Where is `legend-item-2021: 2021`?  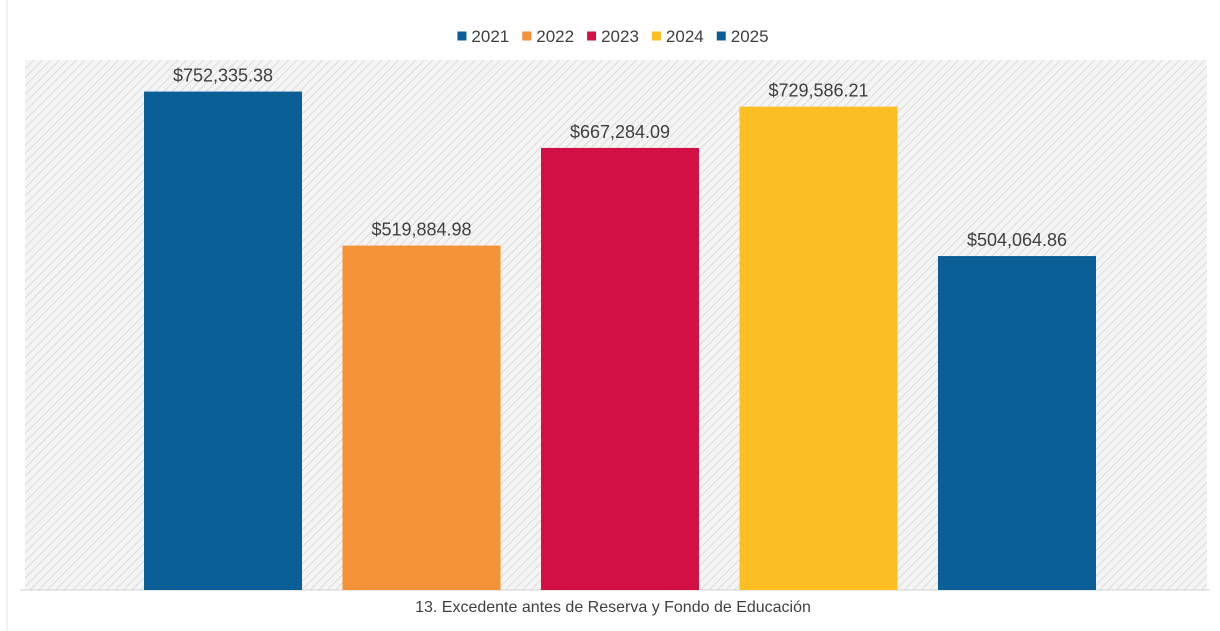 legend-item-2021: 2021 is located at coordinates (483, 36).